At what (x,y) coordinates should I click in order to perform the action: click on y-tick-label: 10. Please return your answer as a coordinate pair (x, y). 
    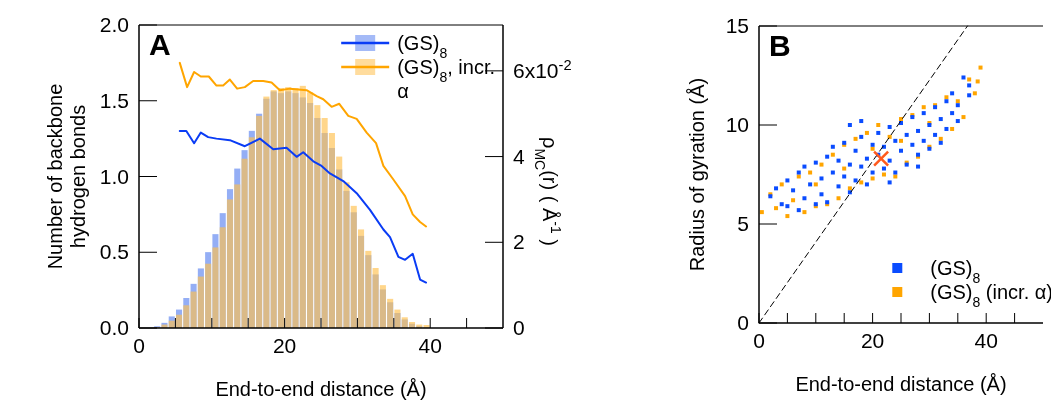
    Looking at the image, I should click on (737, 124).